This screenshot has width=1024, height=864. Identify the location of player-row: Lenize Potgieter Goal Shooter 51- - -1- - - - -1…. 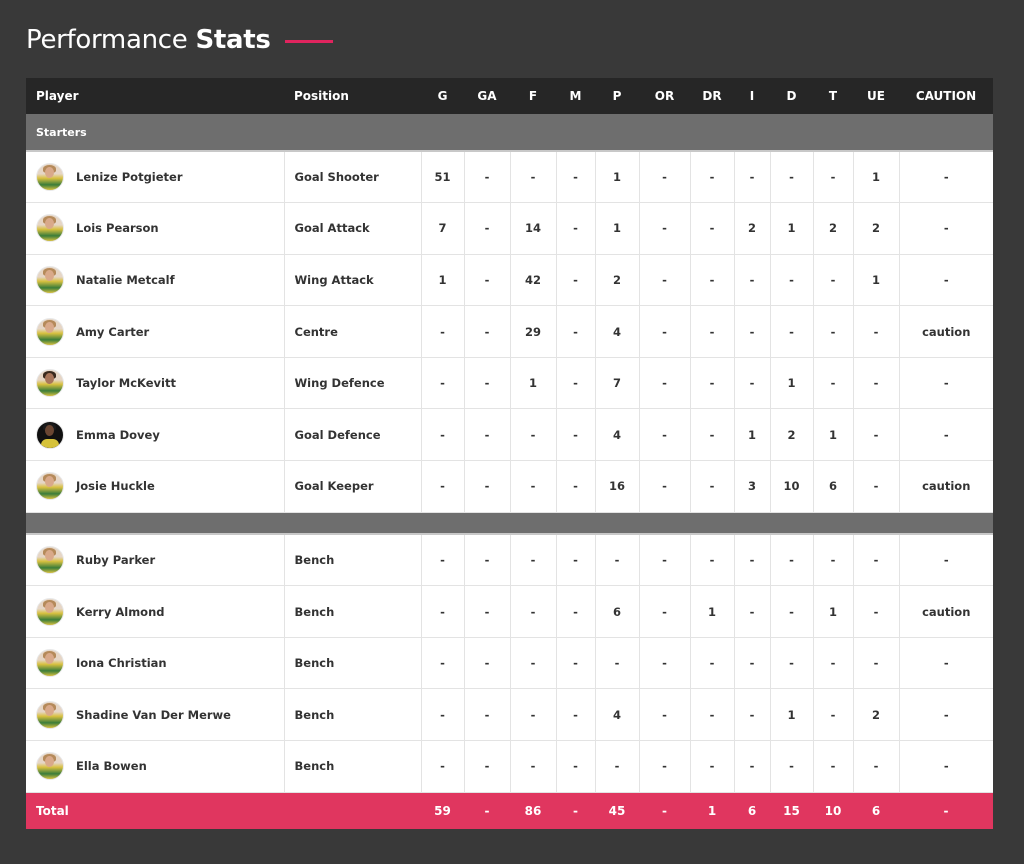
(509, 177).